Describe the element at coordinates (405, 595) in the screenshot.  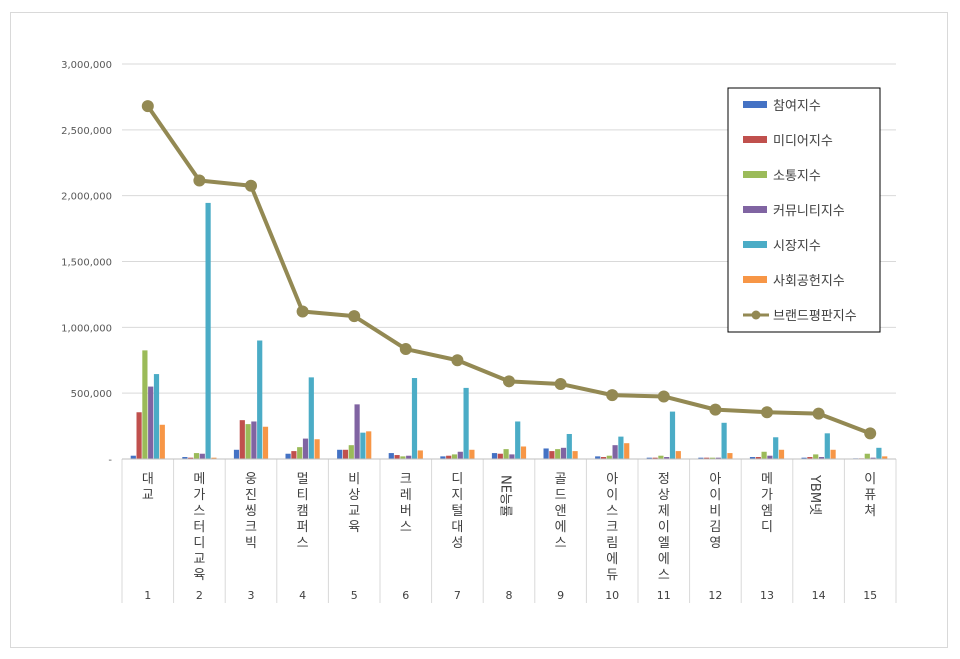
I see `rank-label: 6` at that location.